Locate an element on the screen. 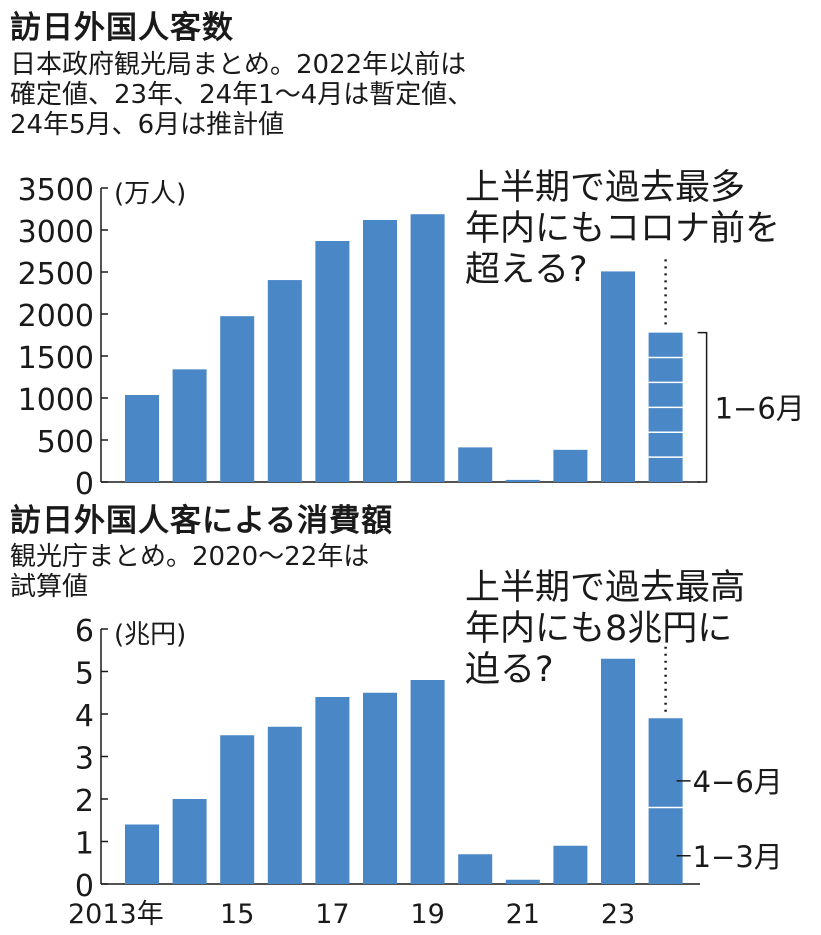 Image resolution: width=821 pixels, height=935 pixels. chart2-annotation-line: 年内にも8兆円に is located at coordinates (599, 629).